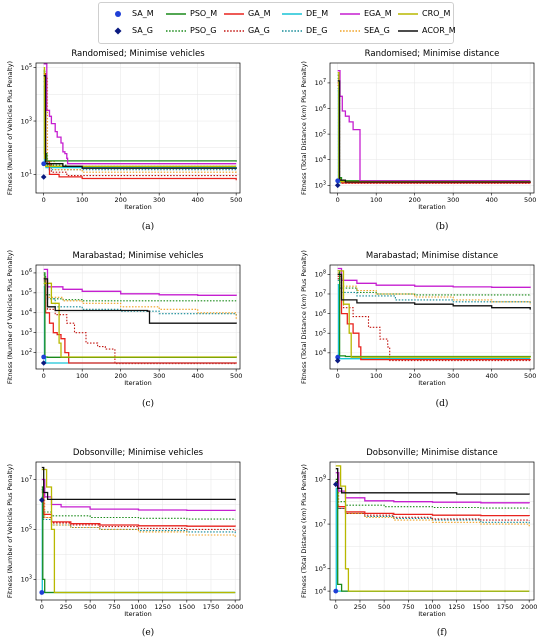 This screenshot has height=644, width=550. I want to click on chart-title: Randomised; Minimise vehicles, so click(138, 54).